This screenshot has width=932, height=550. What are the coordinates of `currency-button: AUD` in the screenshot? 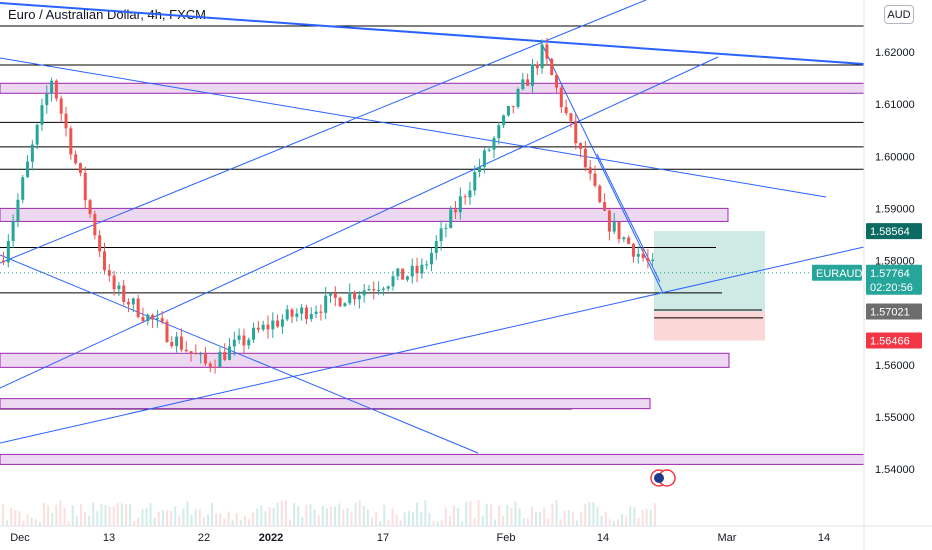 It's located at (899, 14).